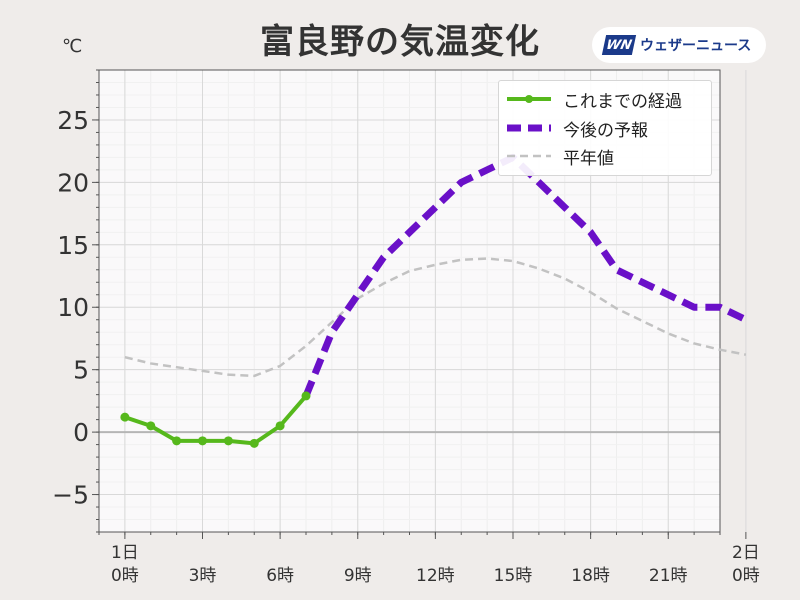 The image size is (800, 600). What do you see at coordinates (73, 182) in the screenshot?
I see `y-tick-label: 20` at bounding box center [73, 182].